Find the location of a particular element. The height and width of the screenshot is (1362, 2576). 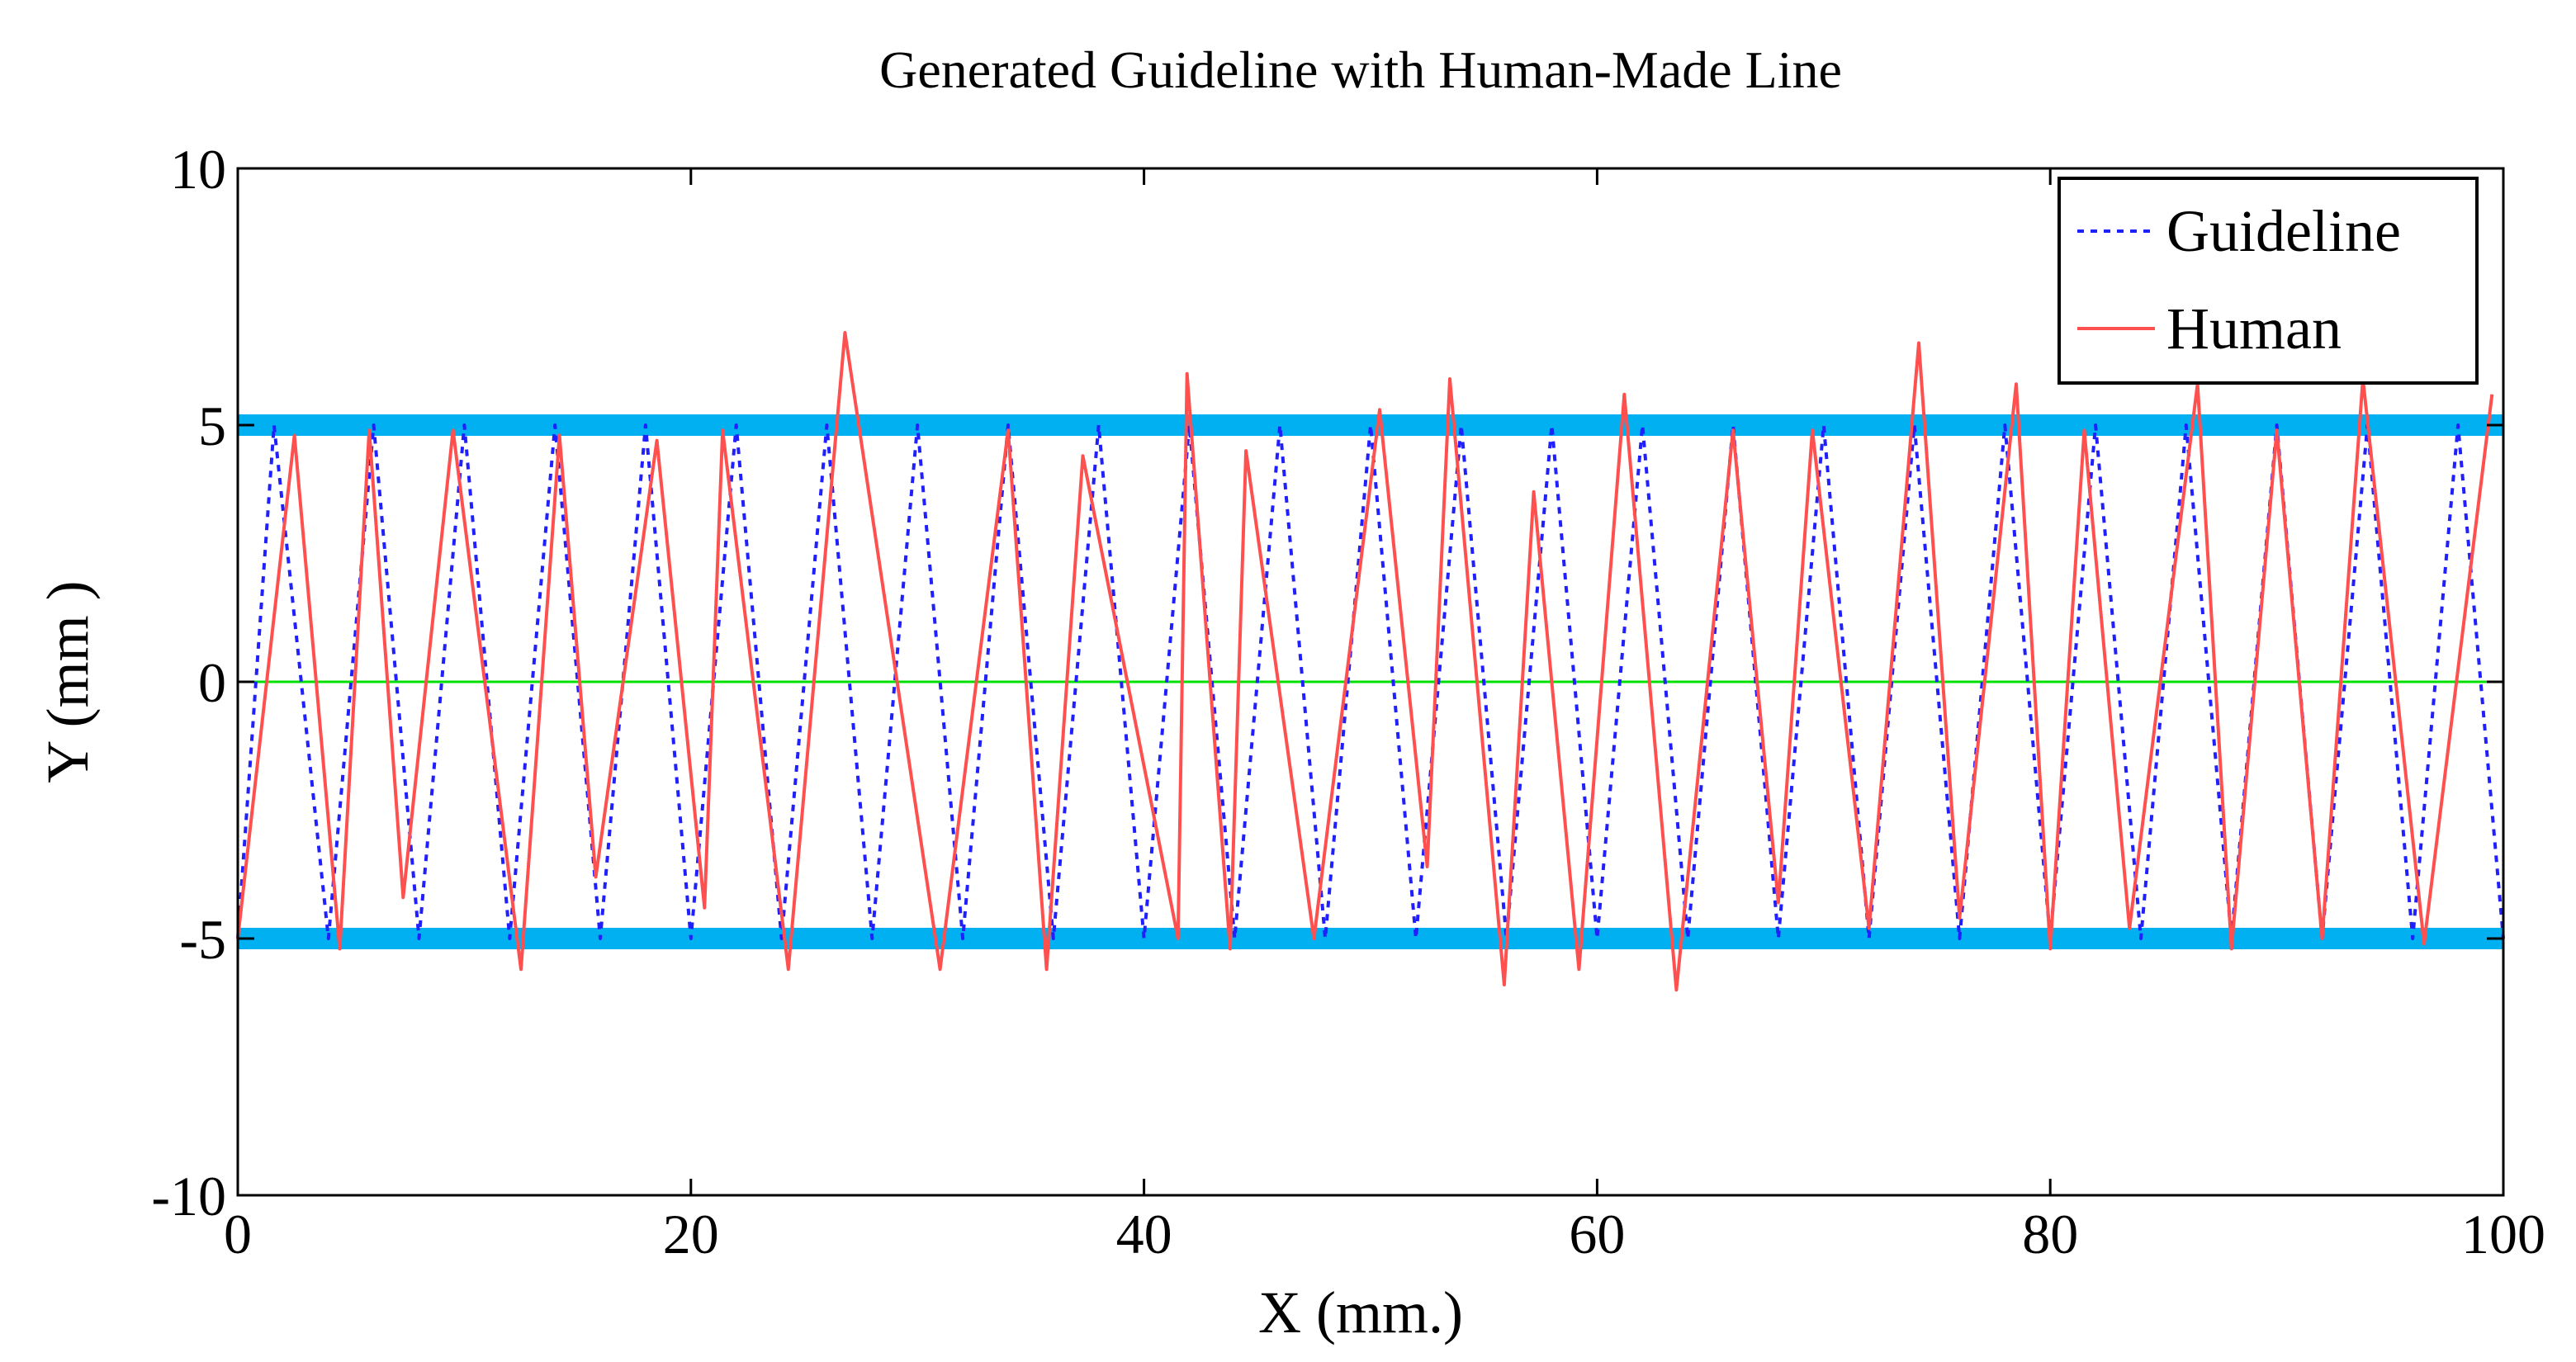

y-tick-label: 10 is located at coordinates (198, 169).